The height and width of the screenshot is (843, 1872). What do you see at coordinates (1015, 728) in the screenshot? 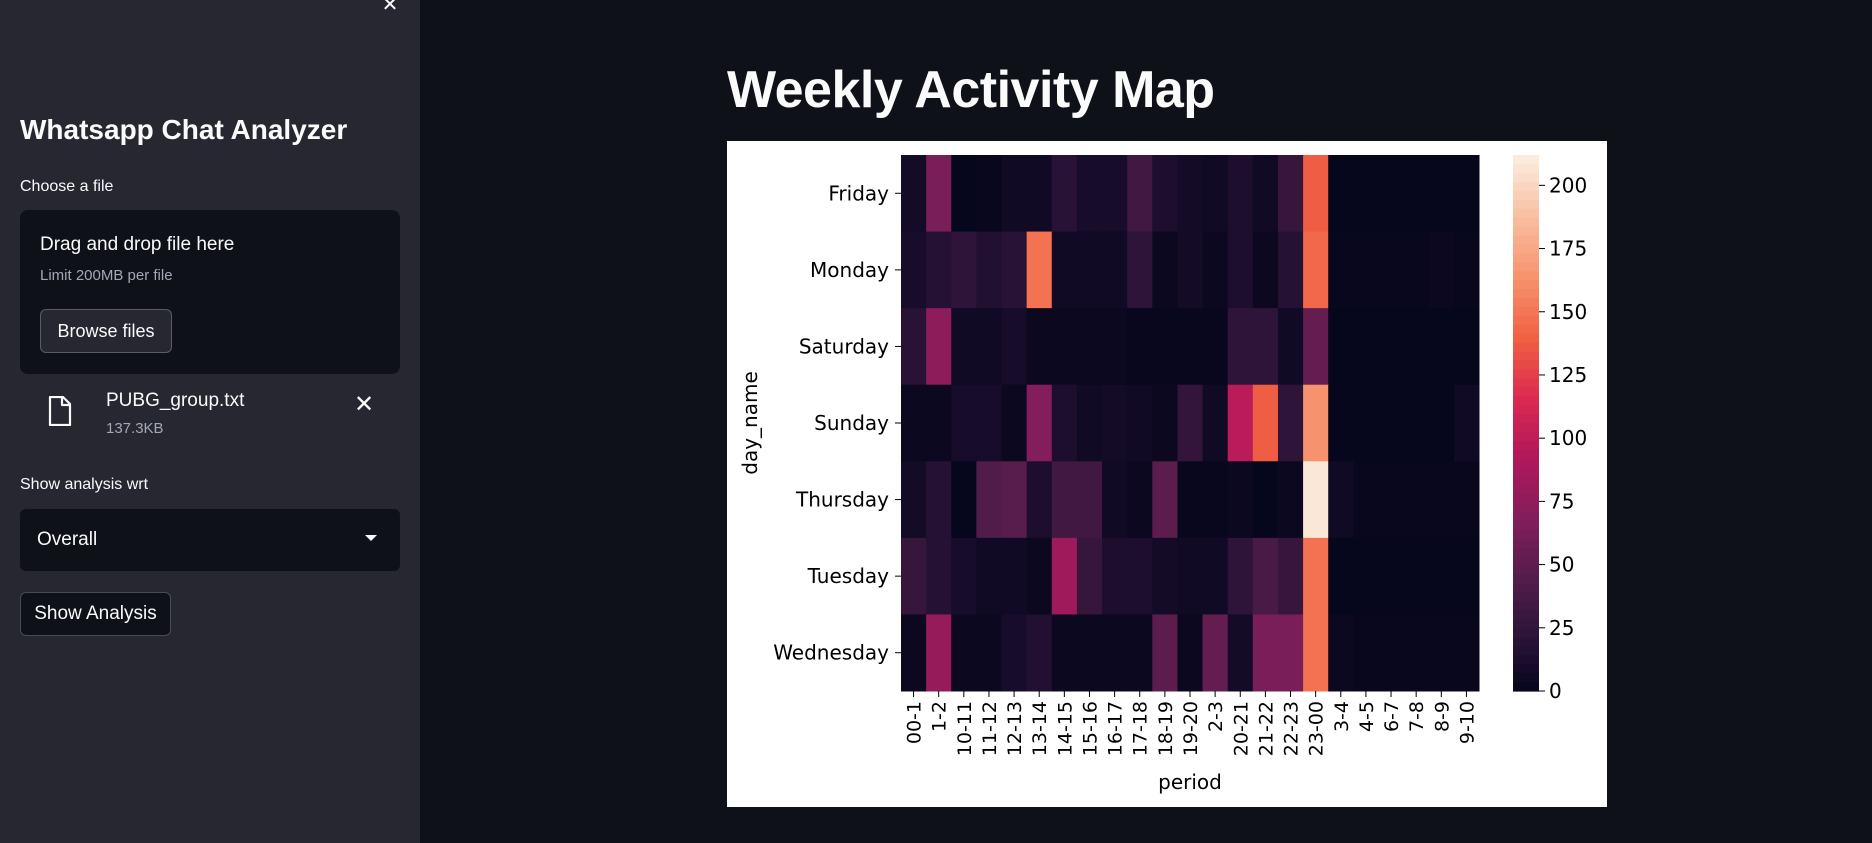
I see `x-tick-label: 12-13` at bounding box center [1015, 728].